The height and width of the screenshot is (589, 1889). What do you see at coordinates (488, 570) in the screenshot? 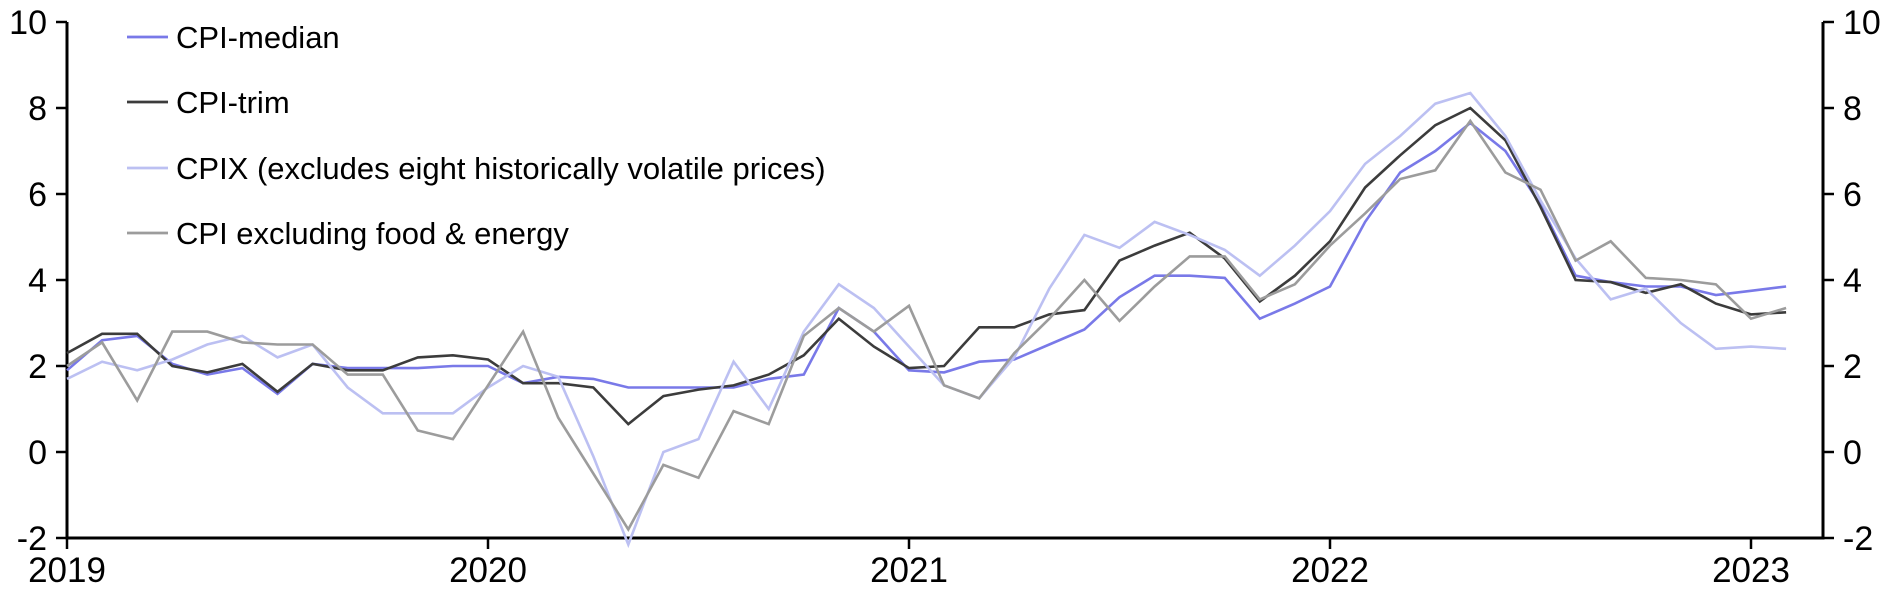
I see `x-tick-label: 2020` at bounding box center [488, 570].